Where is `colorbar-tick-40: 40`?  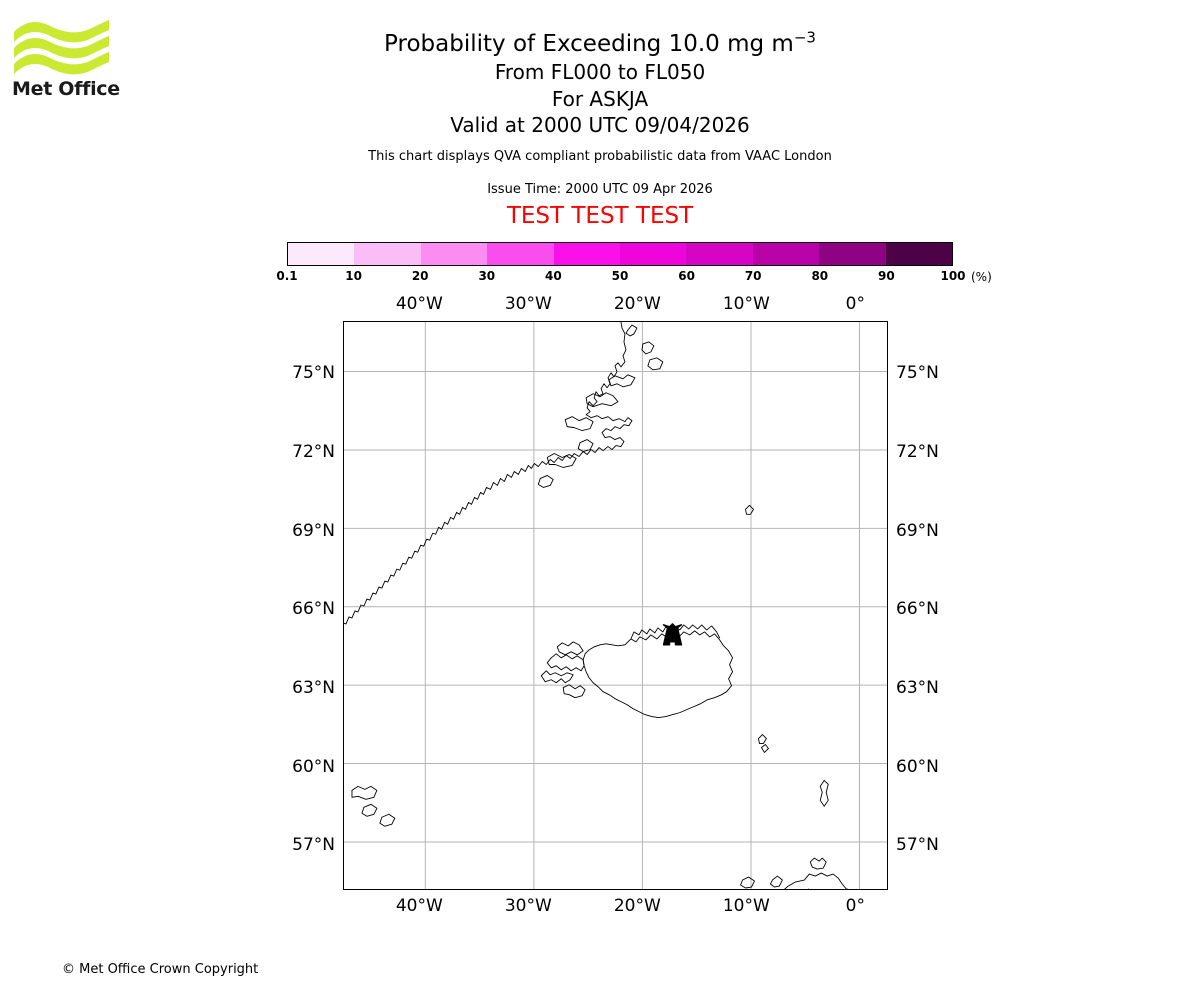
colorbar-tick-40: 40 is located at coordinates (553, 276).